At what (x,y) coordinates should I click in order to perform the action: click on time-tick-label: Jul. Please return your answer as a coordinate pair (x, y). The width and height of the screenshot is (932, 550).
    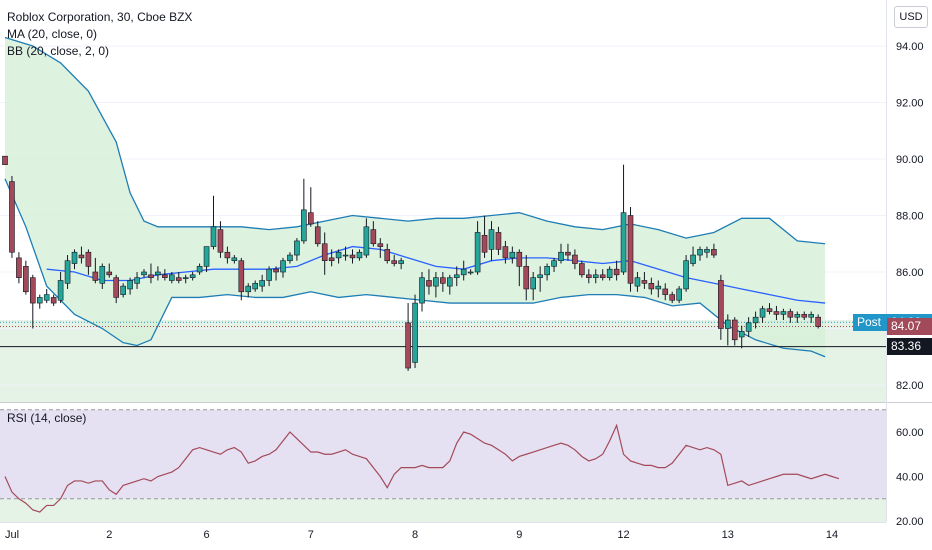
    Looking at the image, I should click on (12, 535).